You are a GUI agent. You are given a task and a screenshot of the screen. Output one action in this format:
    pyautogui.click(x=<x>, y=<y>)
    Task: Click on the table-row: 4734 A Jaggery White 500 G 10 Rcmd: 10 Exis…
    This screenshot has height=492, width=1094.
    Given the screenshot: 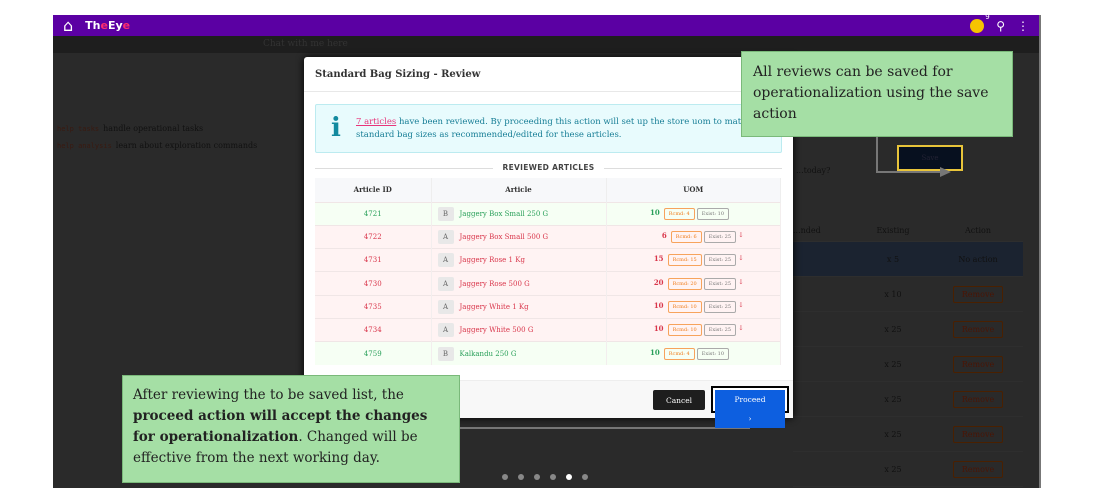 What is the action you would take?
    pyautogui.click(x=548, y=329)
    